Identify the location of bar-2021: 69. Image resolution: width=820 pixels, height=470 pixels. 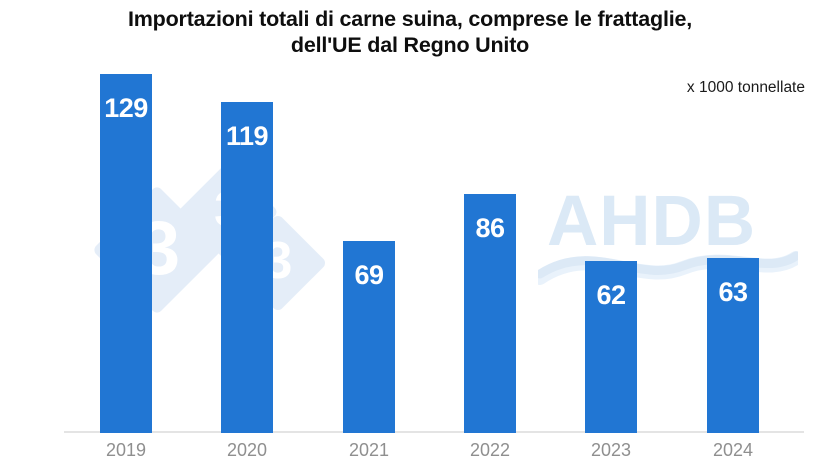
(369, 337).